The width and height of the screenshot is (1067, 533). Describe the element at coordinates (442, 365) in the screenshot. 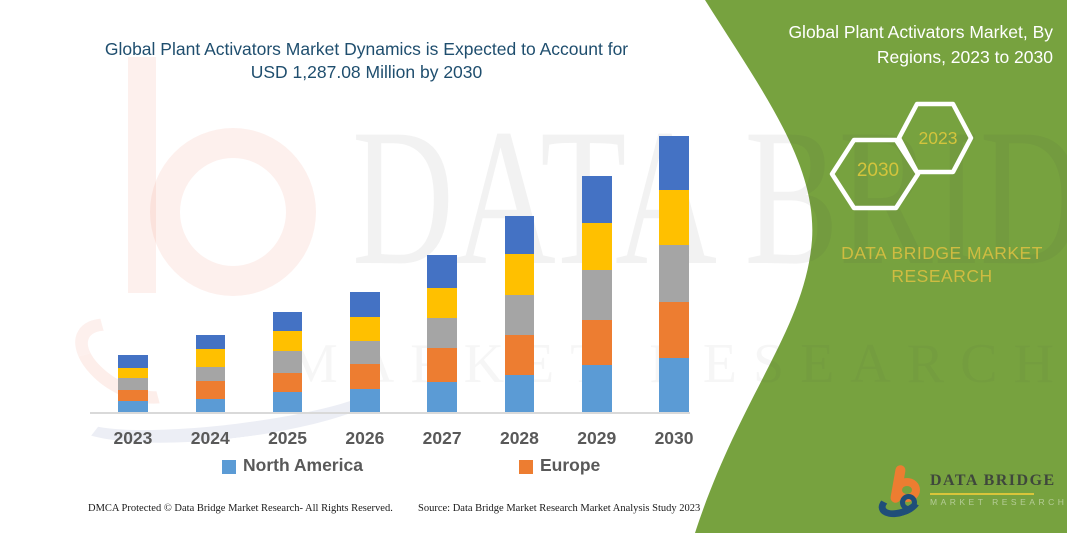

I see `bar-2027-segment-Europe` at that location.